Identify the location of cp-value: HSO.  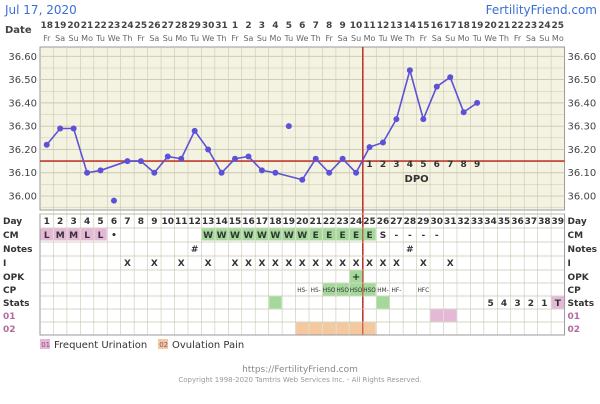
(342, 291).